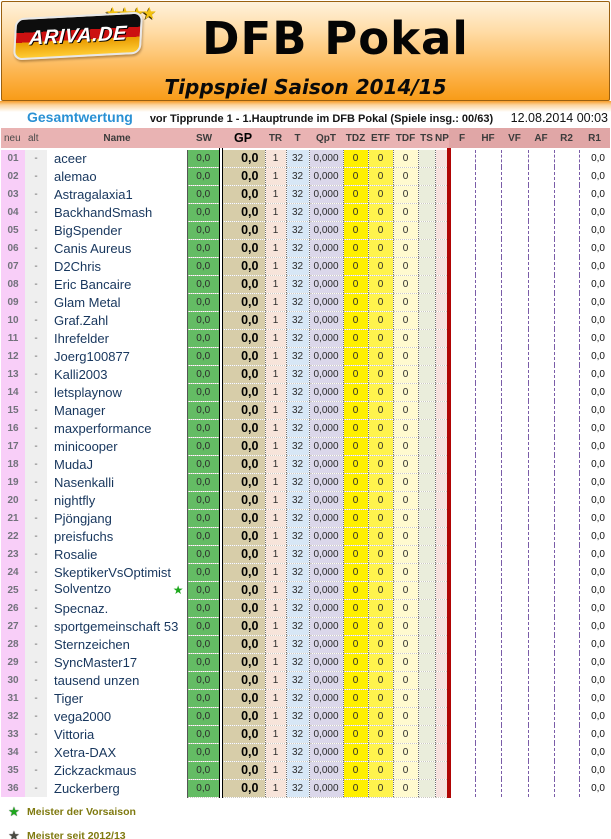  I want to click on player-name-cell: tausend unzen, so click(117, 680).